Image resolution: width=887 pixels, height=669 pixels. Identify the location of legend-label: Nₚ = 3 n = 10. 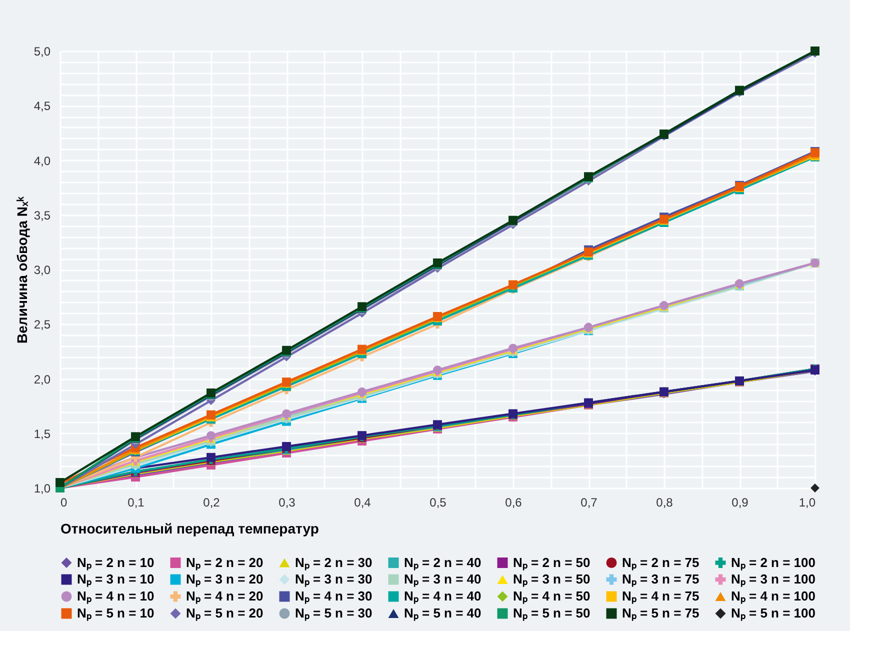
(115, 580).